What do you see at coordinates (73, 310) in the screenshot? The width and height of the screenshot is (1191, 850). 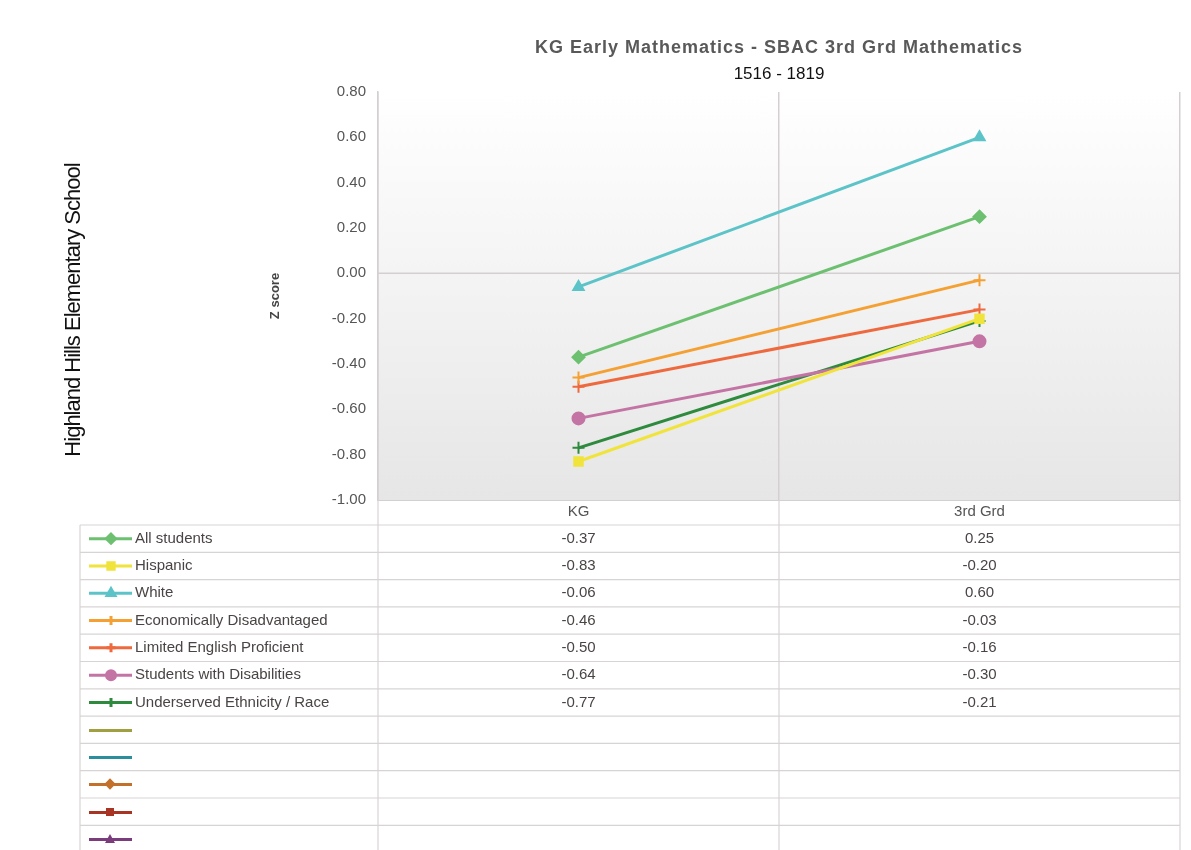 I see `text: Highland Hills Elementary School` at bounding box center [73, 310].